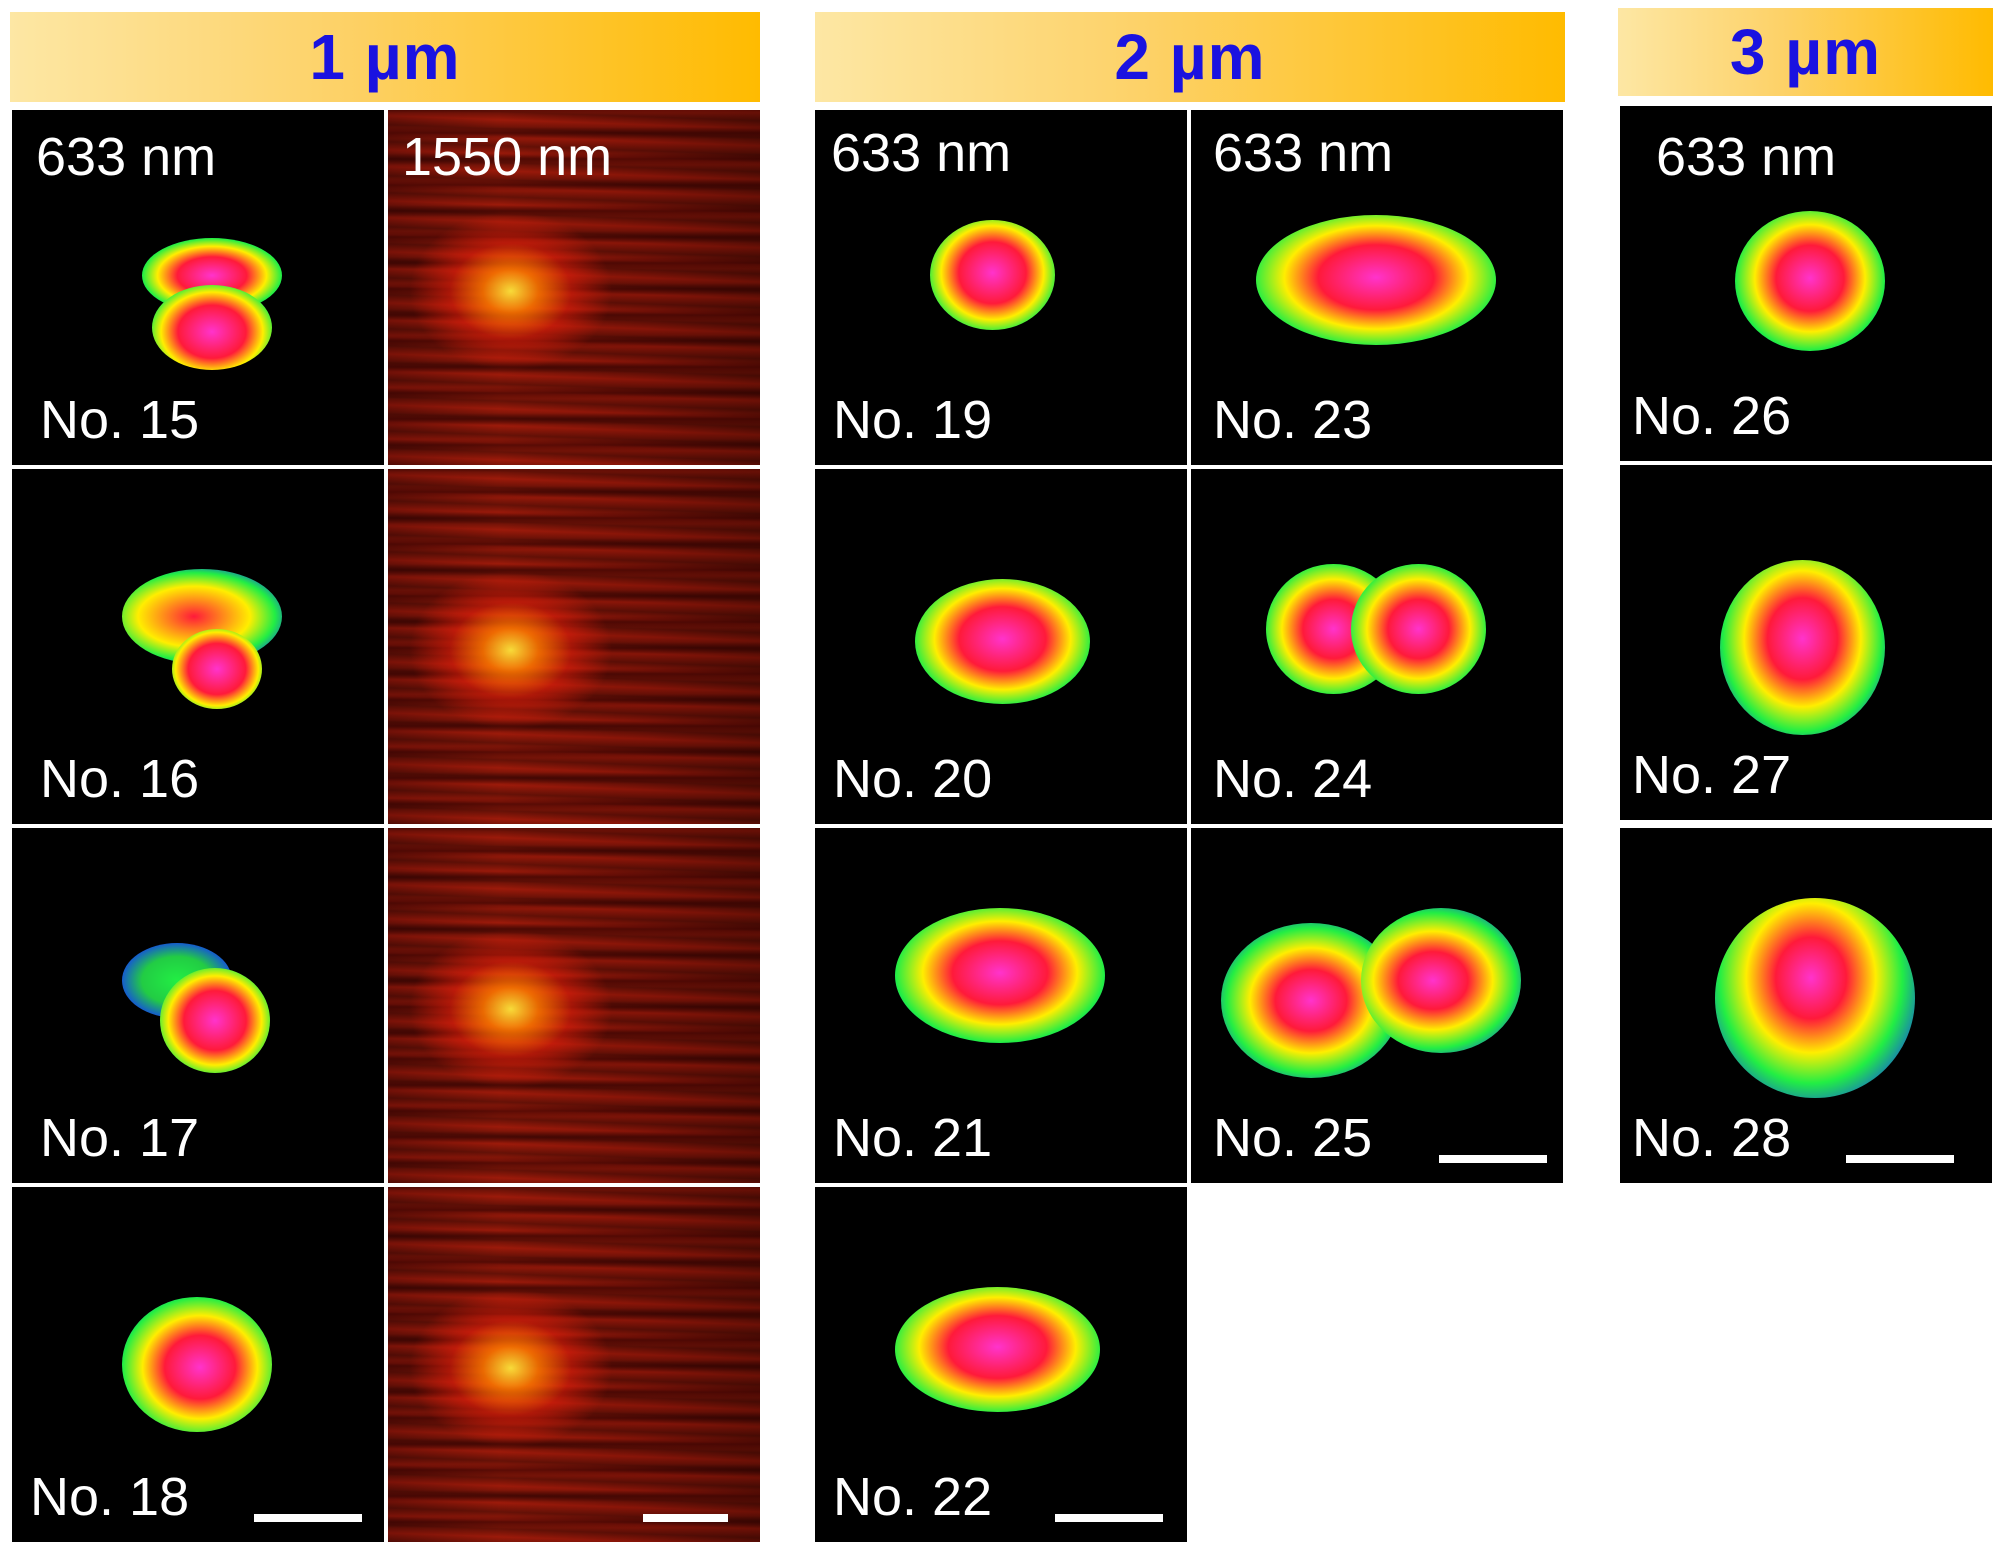 This screenshot has height=1566, width=2003. Describe the element at coordinates (1712, 1138) in the screenshot. I see `sample-label: No. 28` at that location.